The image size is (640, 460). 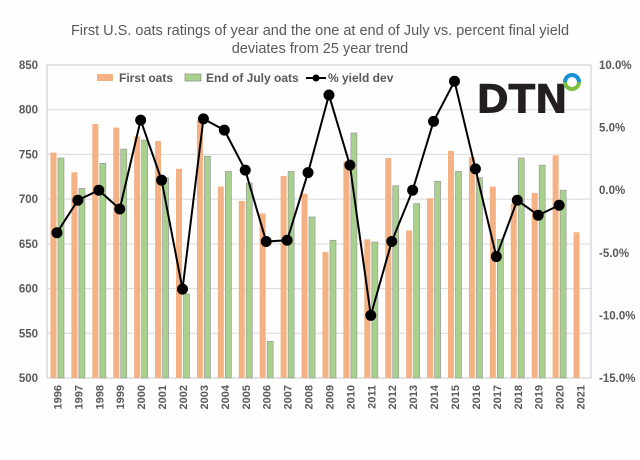 What do you see at coordinates (371, 315) in the screenshot?
I see `yield-dev-point-2011` at bounding box center [371, 315].